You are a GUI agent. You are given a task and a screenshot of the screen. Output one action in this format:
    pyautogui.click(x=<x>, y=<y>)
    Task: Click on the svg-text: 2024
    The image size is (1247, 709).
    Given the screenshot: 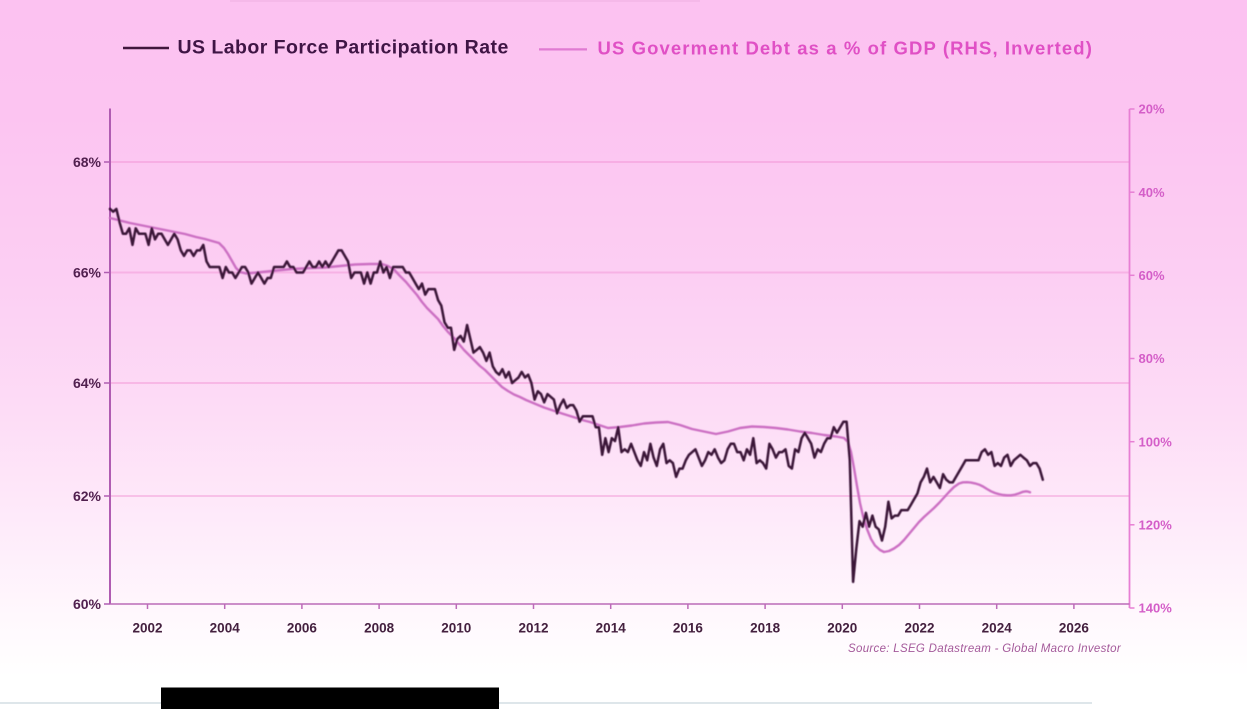 What is the action you would take?
    pyautogui.click(x=997, y=628)
    